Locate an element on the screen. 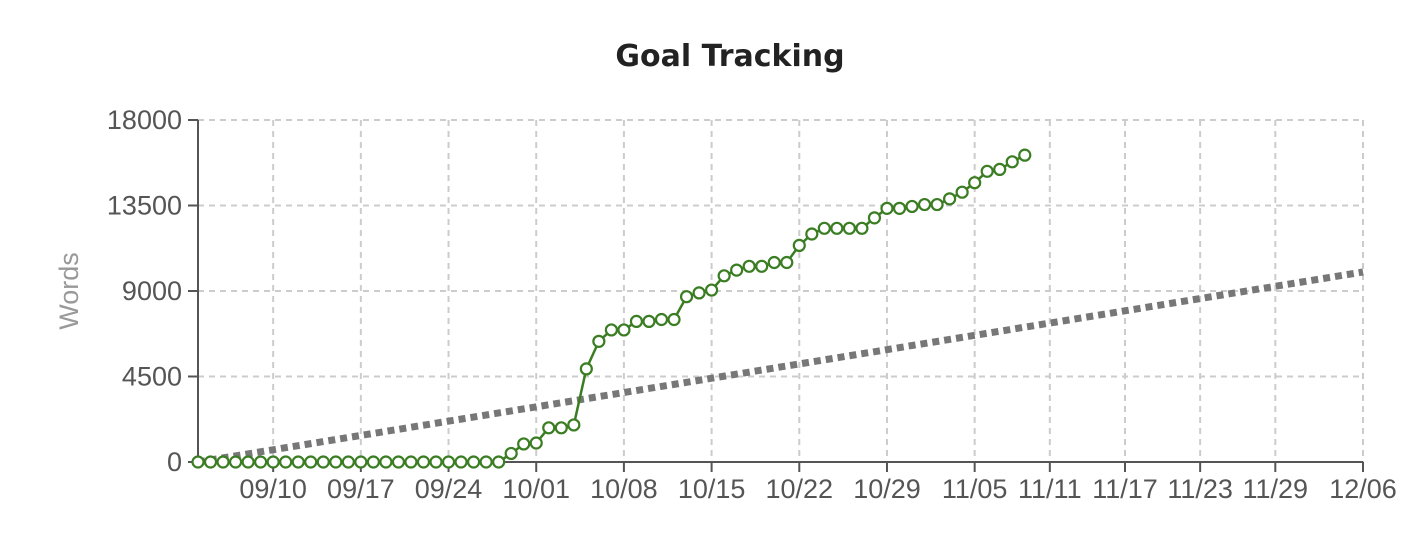 The height and width of the screenshot is (556, 1410). x-tick-label: 09/17 is located at coordinates (361, 489).